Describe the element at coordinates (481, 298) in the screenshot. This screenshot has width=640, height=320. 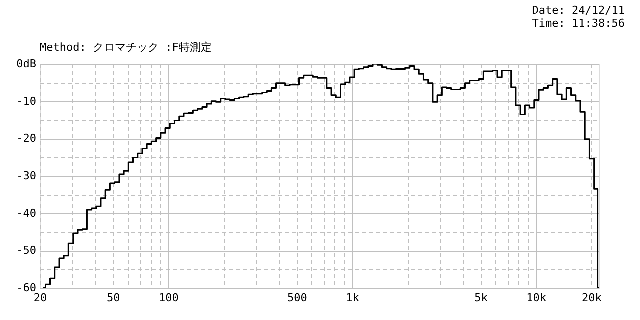
I see `x-tick-label: 5k` at that location.